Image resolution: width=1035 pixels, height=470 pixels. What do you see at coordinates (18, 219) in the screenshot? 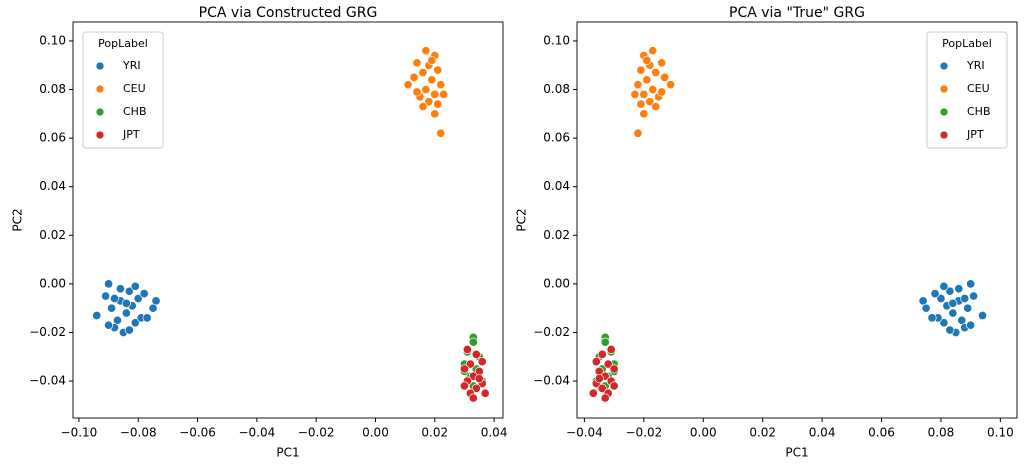
I see `y-axis-label: PC2` at bounding box center [18, 219].